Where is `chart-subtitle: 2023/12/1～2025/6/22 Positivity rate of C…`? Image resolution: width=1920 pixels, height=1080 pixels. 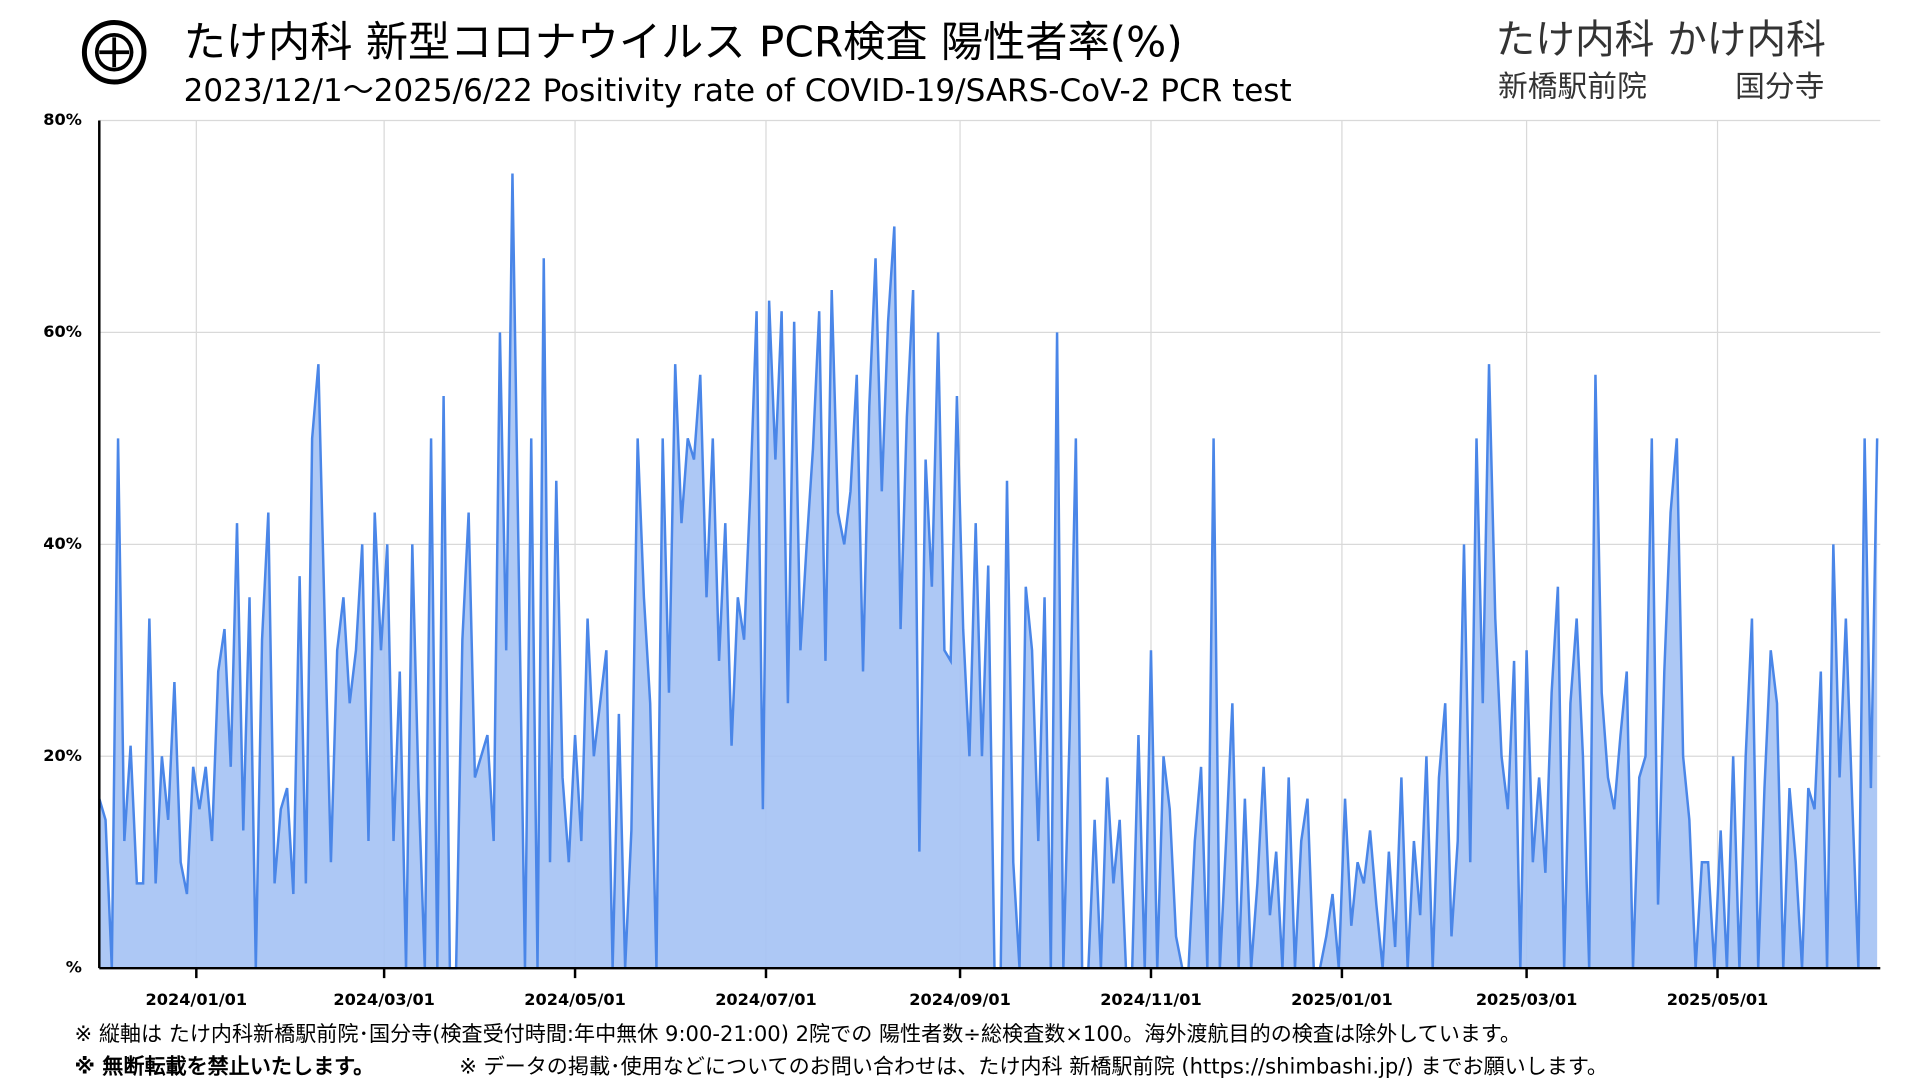 chart-subtitle: 2023/12/1～2025/6/22 Positivity rate of C… is located at coordinates (738, 91).